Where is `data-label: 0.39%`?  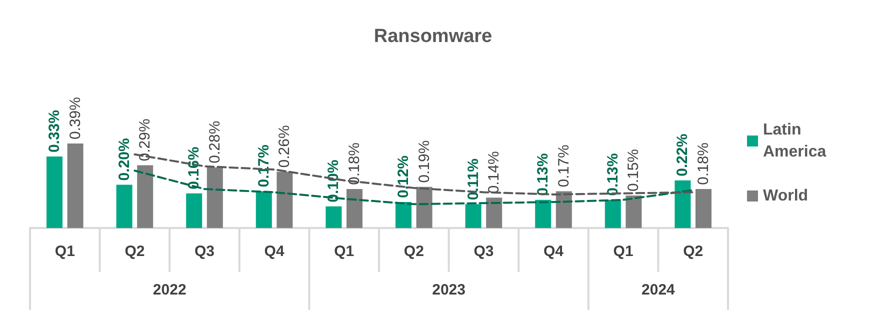 data-label: 0.39% is located at coordinates (75, 118).